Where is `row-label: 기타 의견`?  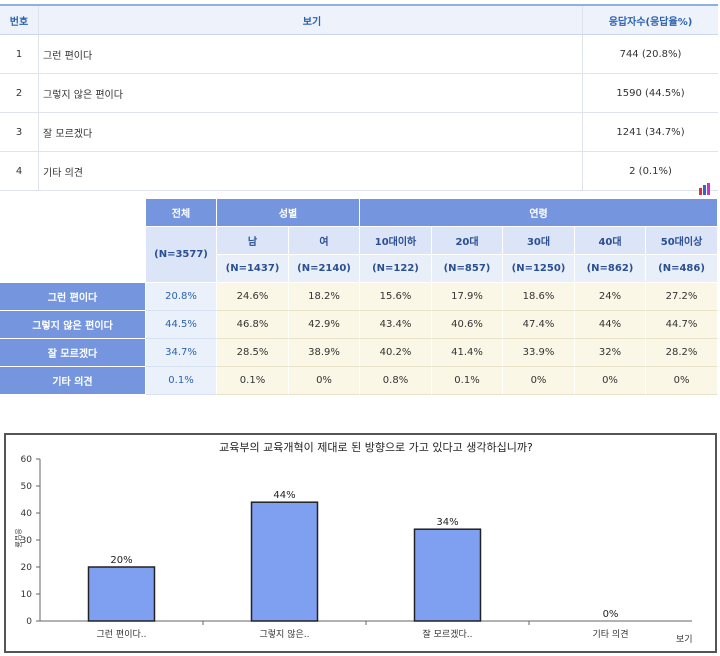
row-label: 기타 의견 is located at coordinates (73, 381).